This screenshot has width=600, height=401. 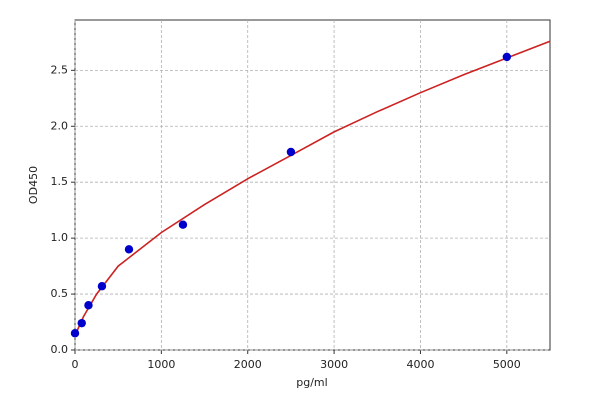 I want to click on y-tick-label: 2.0, so click(x=60, y=125).